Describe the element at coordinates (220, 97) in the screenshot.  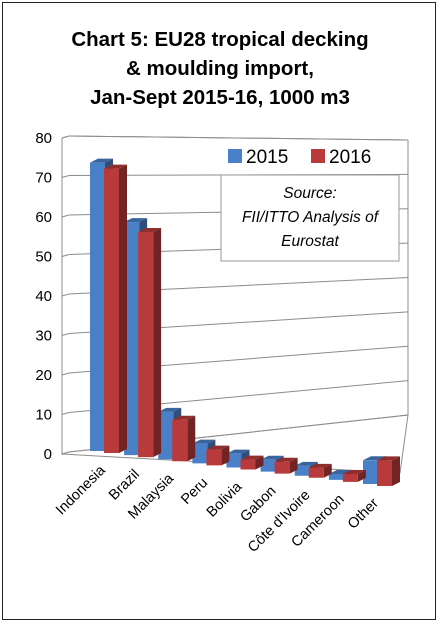
I see `title-line-3: Jan-Sept 2015-16, 1000 m3` at that location.